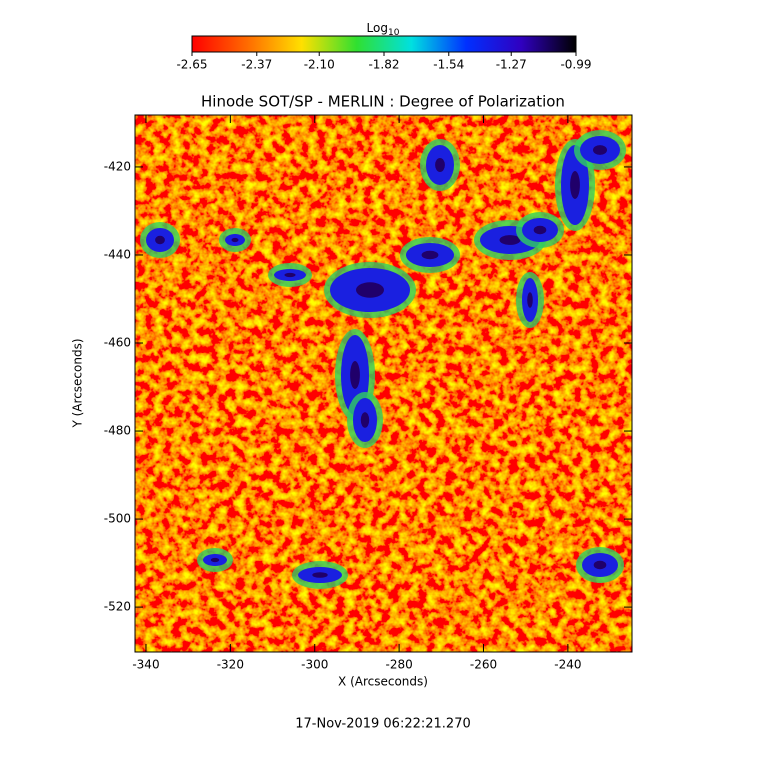 This screenshot has height=772, width=766. I want to click on y-tick-label: -500, so click(117, 519).